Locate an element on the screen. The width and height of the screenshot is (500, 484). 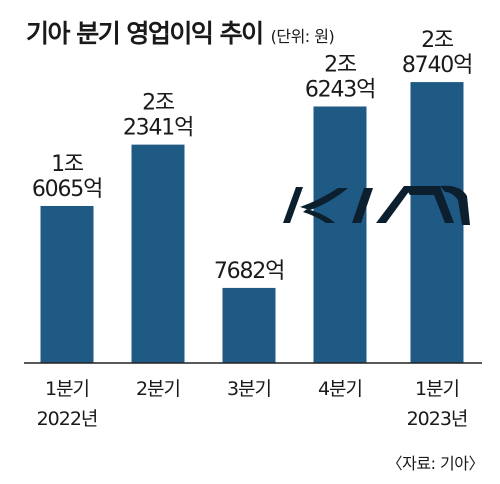
title-row: 기아 분기 영업이익 추이 (단위: 원) is located at coordinates (180, 32).